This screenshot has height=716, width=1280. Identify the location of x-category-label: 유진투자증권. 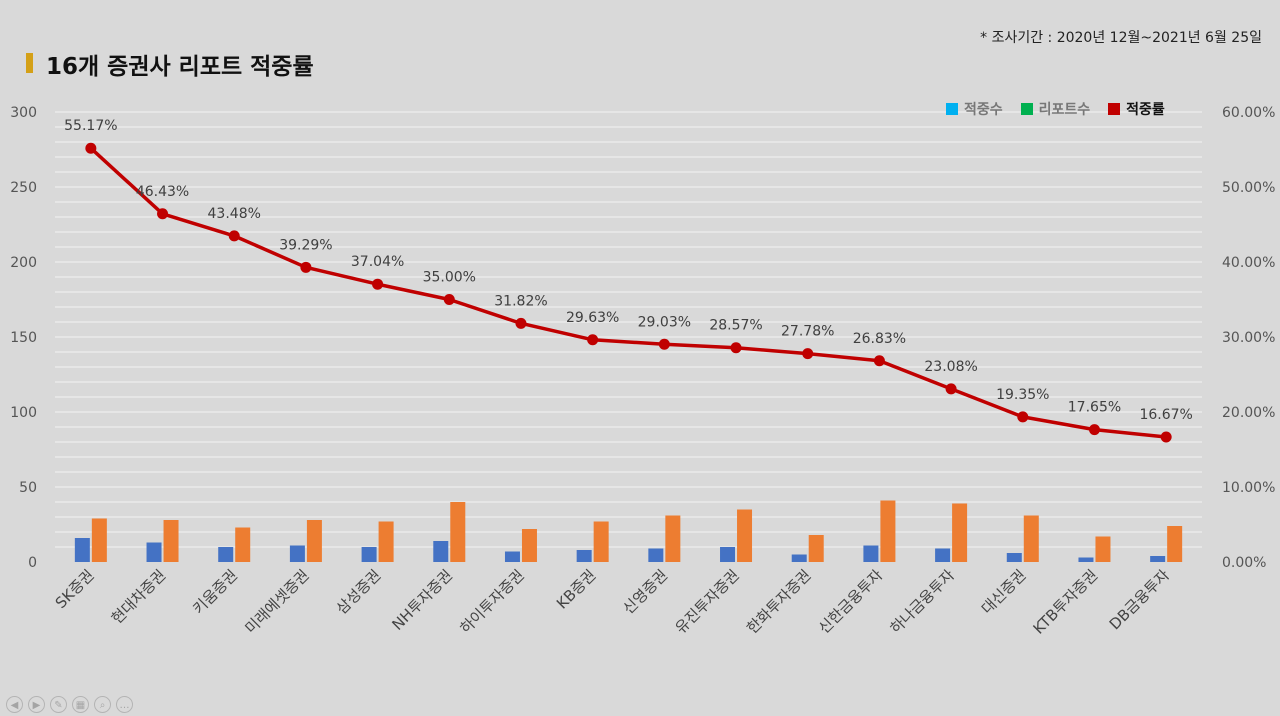
(707, 601).